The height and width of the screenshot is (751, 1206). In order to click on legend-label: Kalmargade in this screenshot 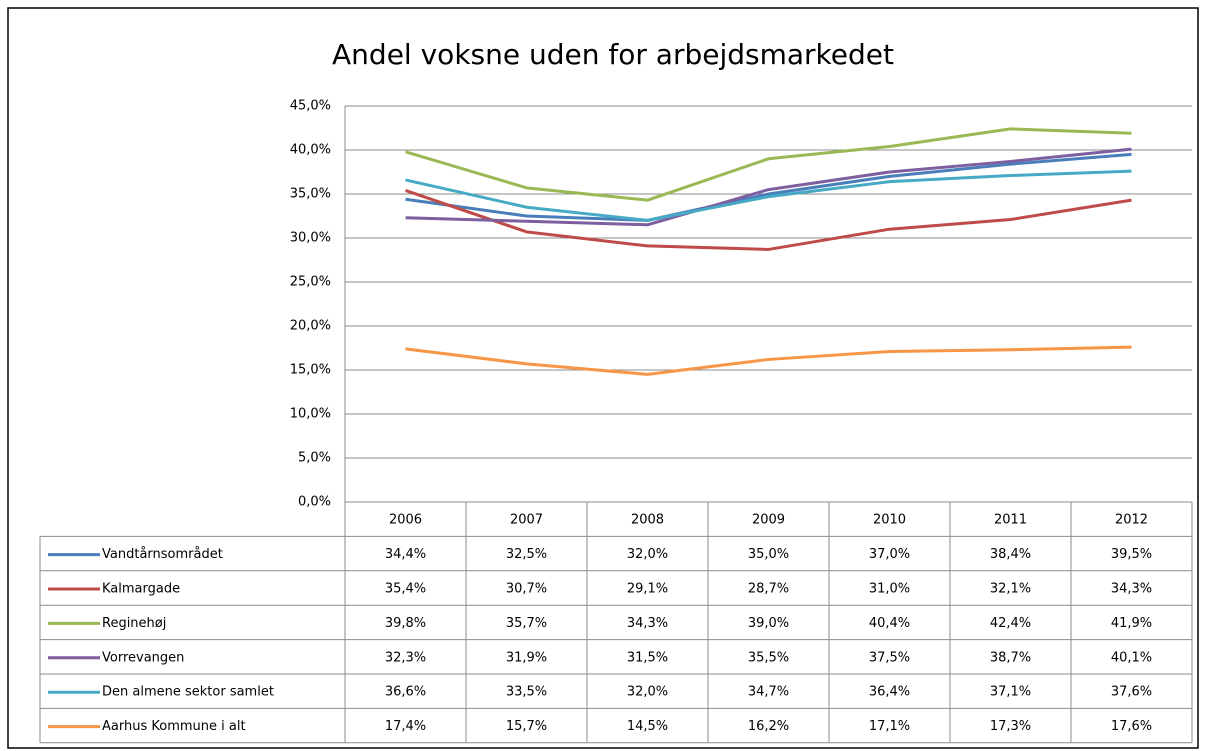, I will do `click(141, 589)`.